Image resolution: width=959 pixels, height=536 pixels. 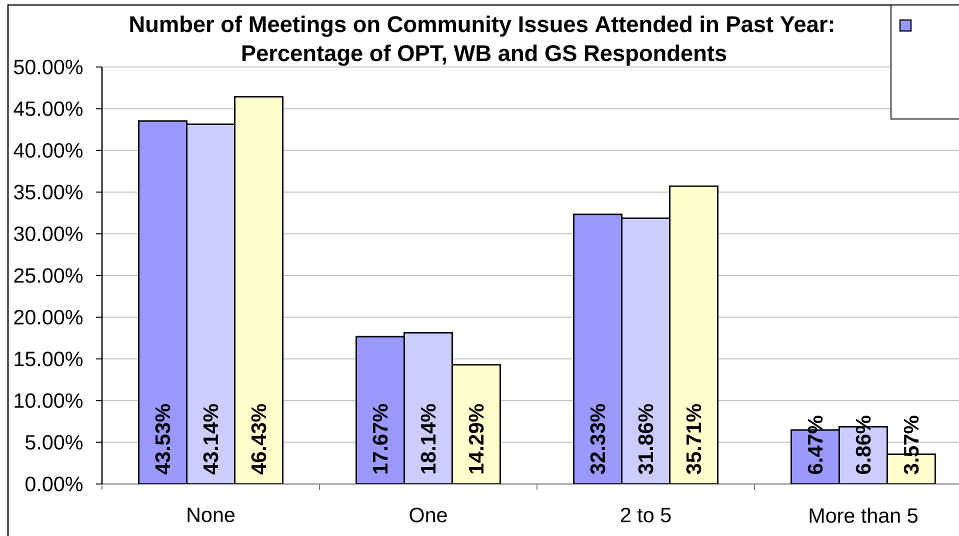 What do you see at coordinates (210, 439) in the screenshot?
I see `data-label: 43.14%` at bounding box center [210, 439].